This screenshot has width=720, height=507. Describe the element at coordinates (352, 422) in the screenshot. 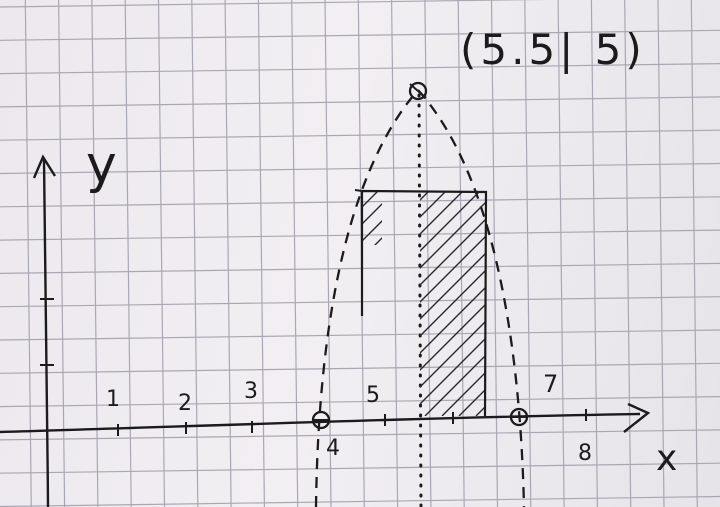

I see `x-tick-marks` at that location.